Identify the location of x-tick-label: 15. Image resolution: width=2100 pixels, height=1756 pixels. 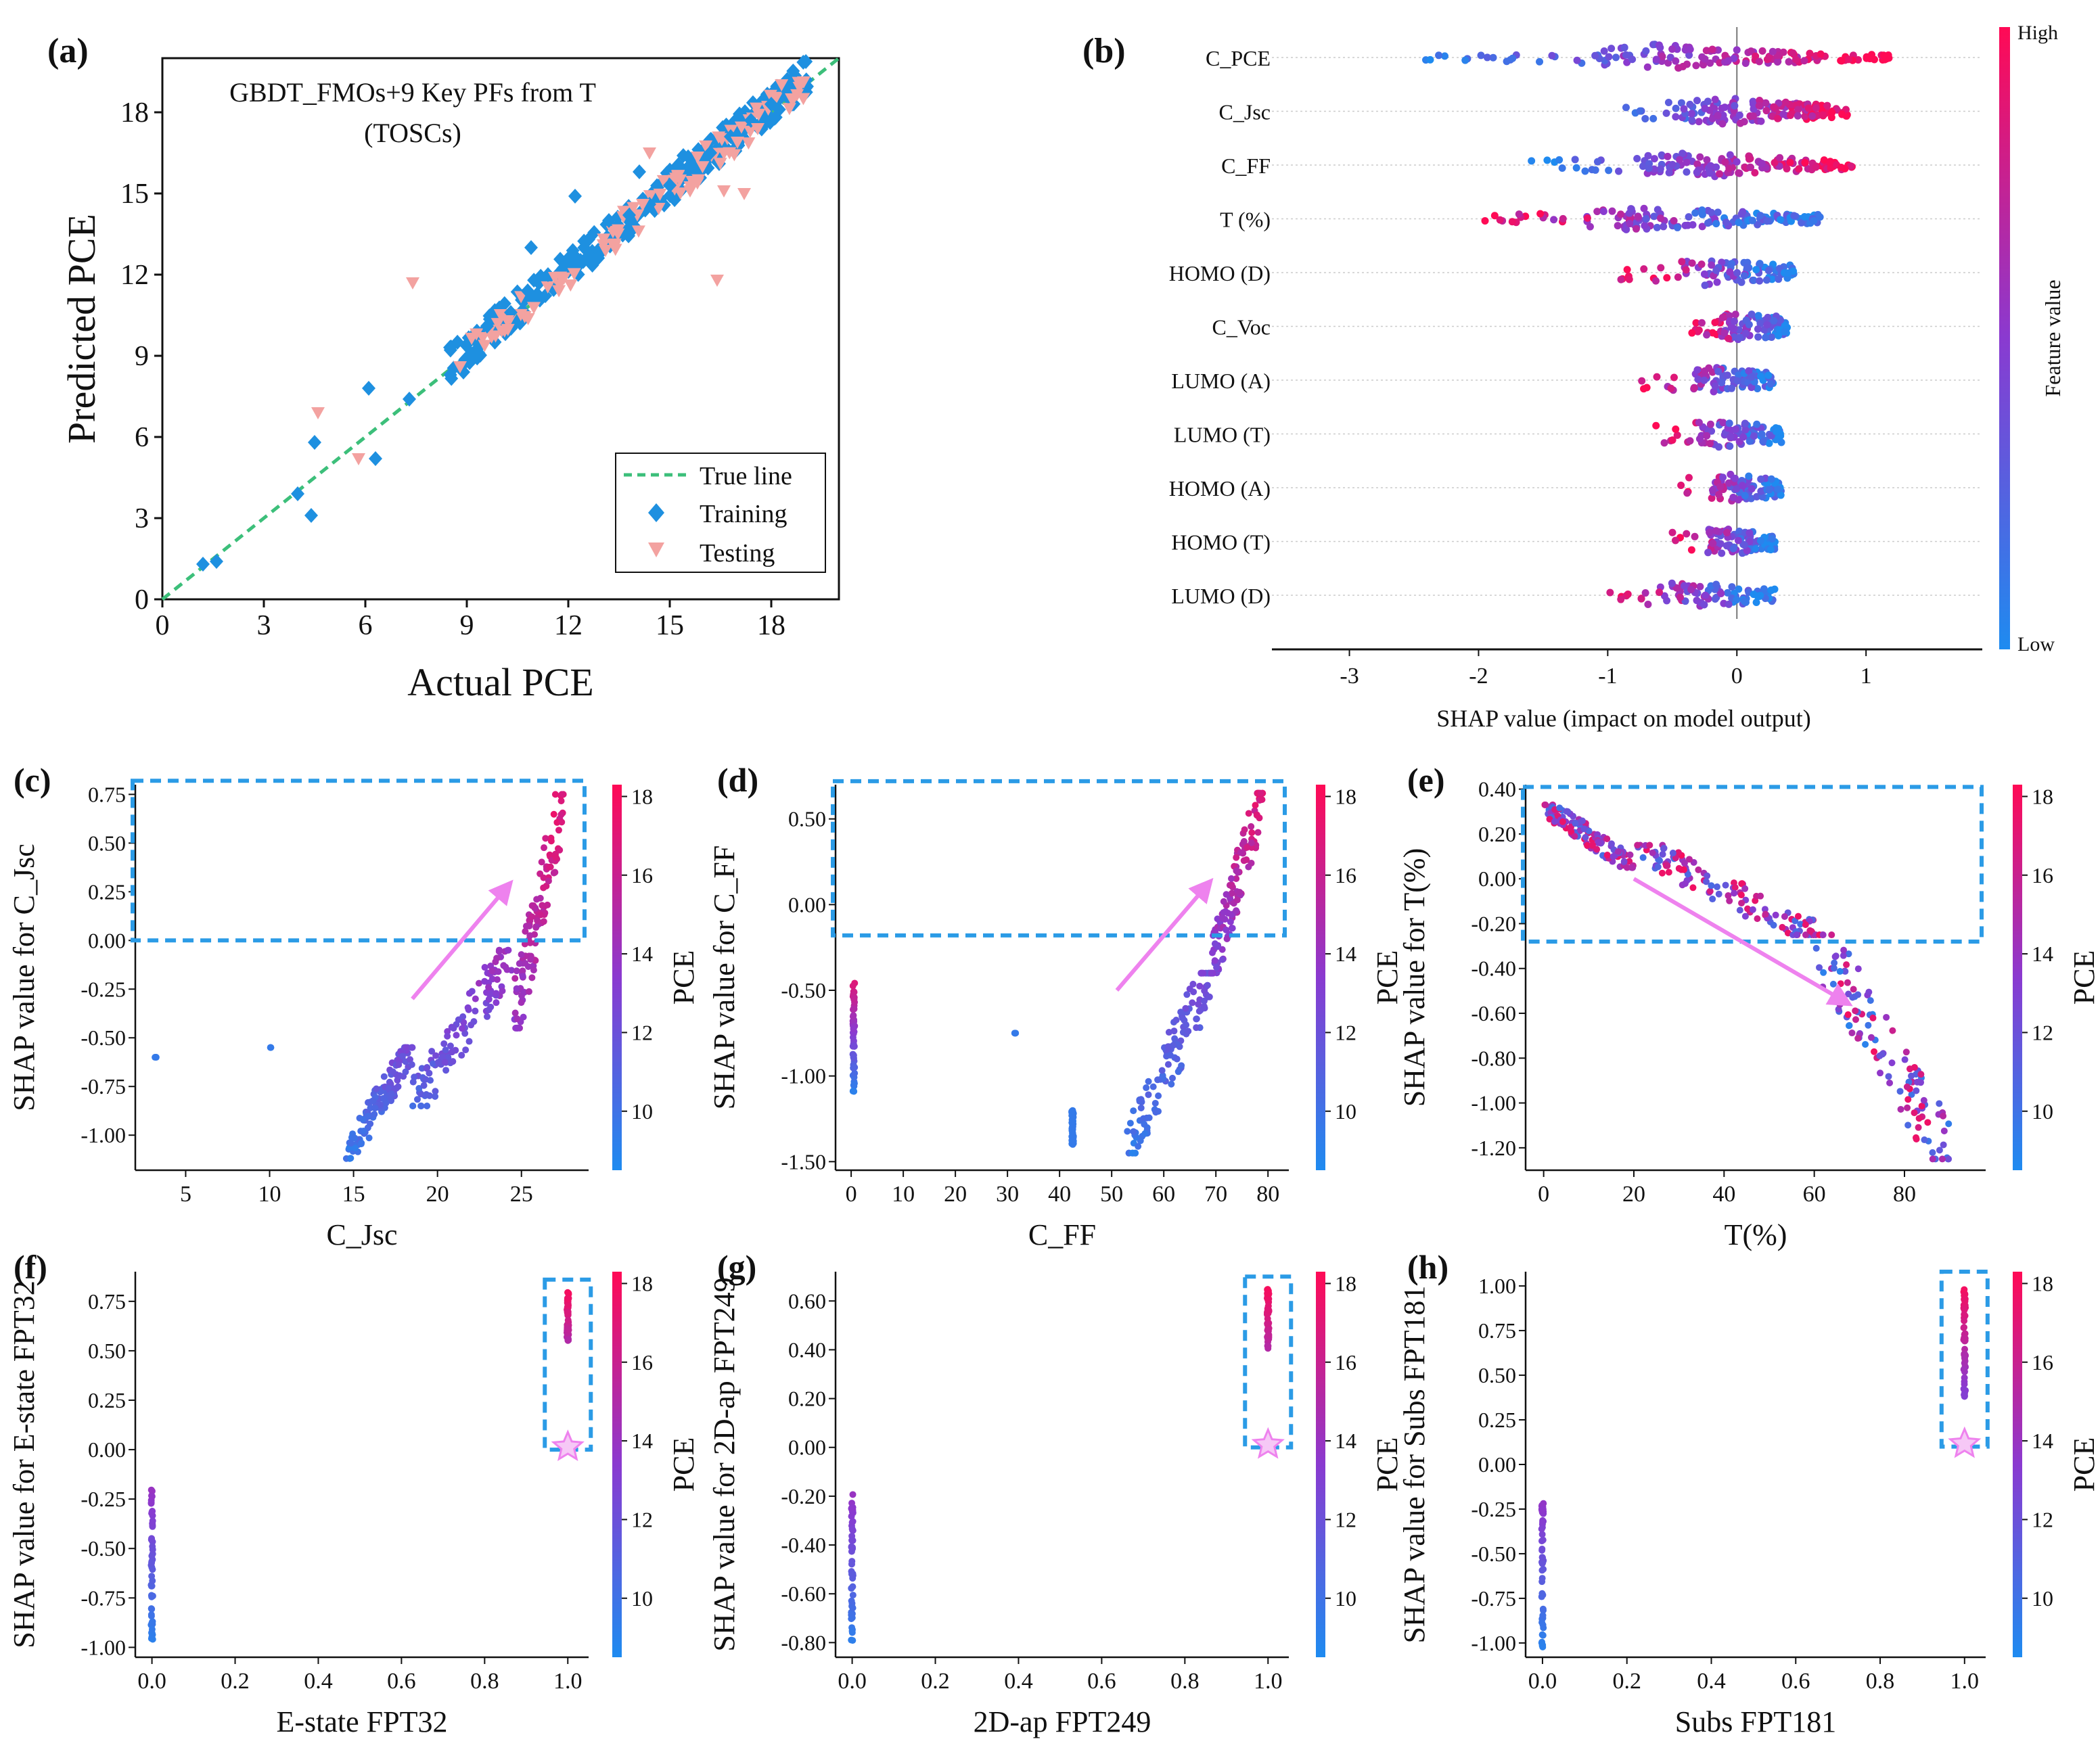
(670, 625).